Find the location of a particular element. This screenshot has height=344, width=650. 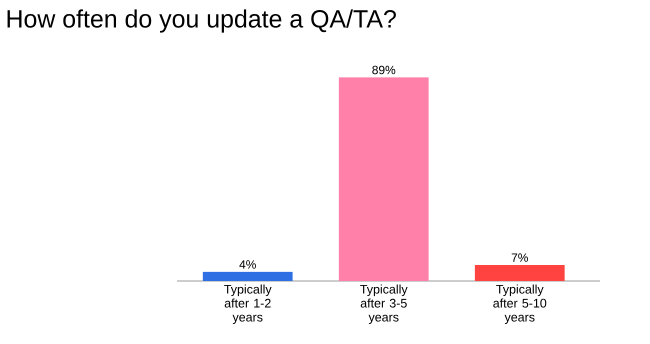

data-label: 89% is located at coordinates (384, 70).